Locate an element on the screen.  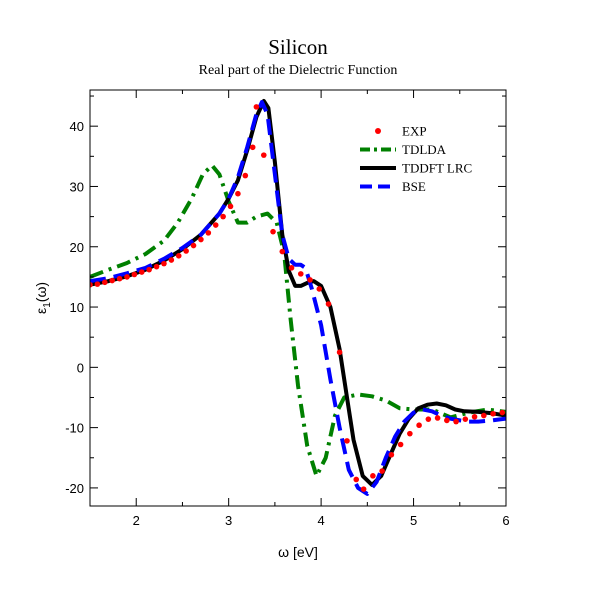
x-tick-label: 4 is located at coordinates (320, 520).